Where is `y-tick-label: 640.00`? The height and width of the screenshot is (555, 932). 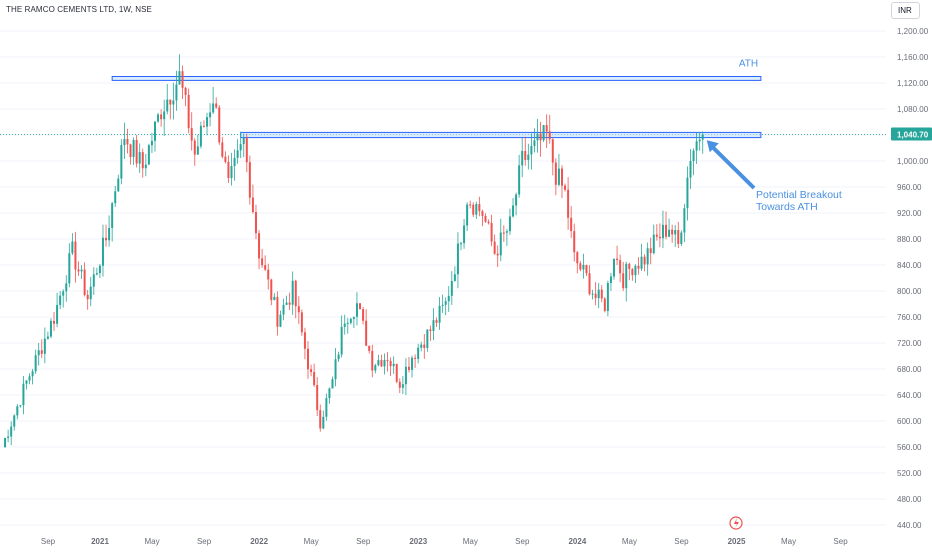
y-tick-label: 640.00 is located at coordinates (909, 395).